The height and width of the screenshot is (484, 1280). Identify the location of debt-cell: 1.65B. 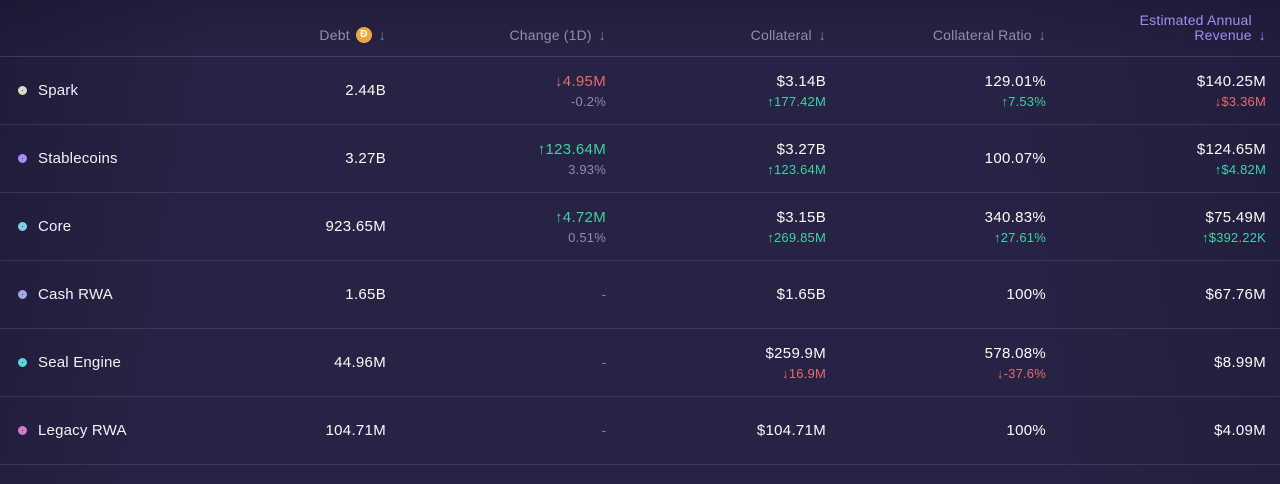
(276, 294).